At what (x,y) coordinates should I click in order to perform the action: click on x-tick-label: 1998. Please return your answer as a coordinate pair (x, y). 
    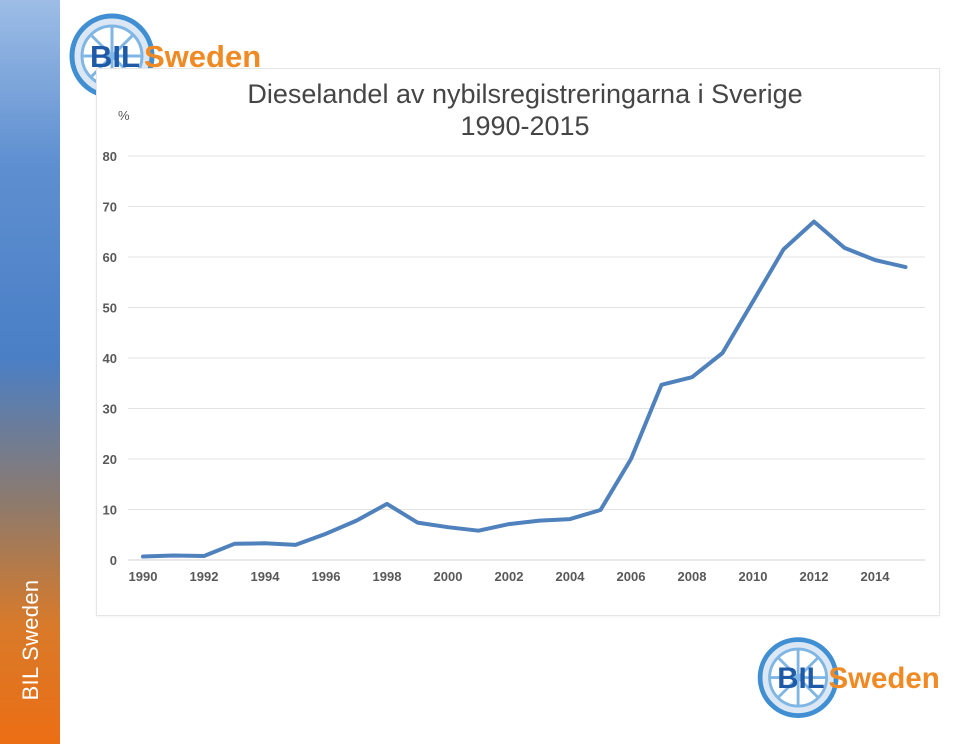
    Looking at the image, I should click on (387, 576).